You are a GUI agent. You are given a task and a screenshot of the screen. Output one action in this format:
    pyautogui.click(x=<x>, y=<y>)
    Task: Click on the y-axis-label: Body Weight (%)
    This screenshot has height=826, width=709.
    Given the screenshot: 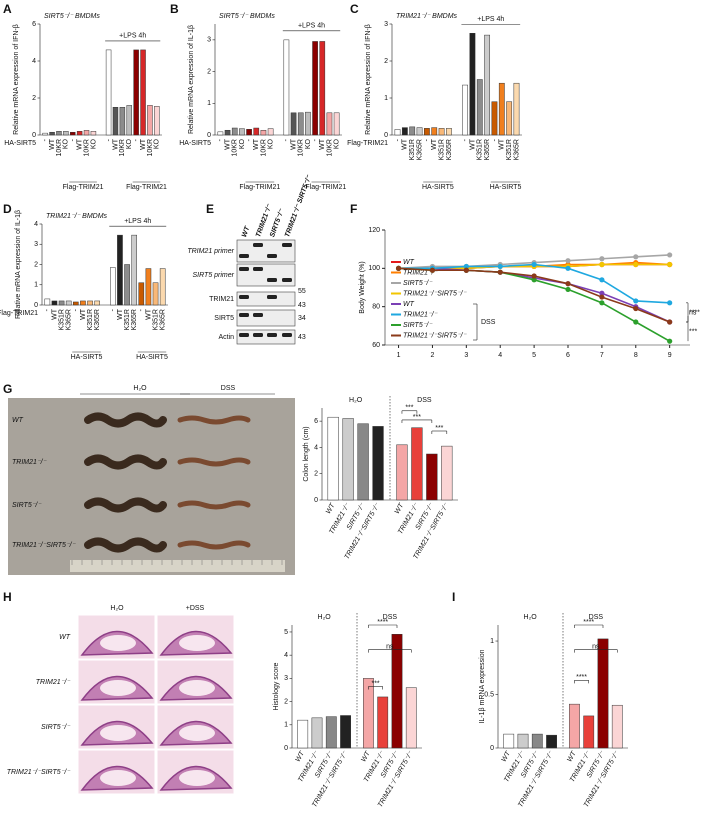 What is the action you would take?
    pyautogui.click(x=362, y=287)
    